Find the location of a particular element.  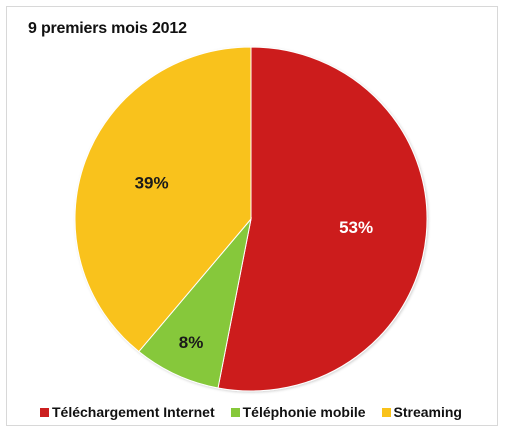

legend-item-3: Streaming is located at coordinates (421, 412).